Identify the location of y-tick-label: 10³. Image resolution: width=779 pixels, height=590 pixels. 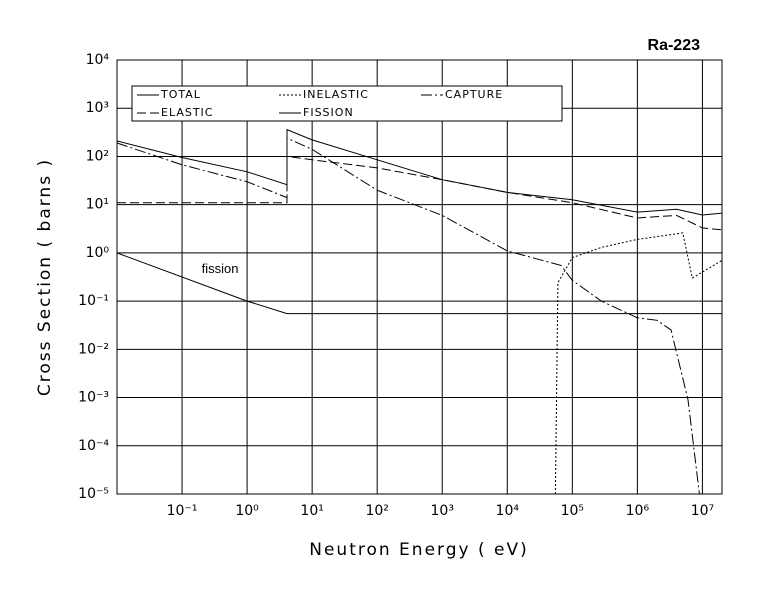
(97, 108).